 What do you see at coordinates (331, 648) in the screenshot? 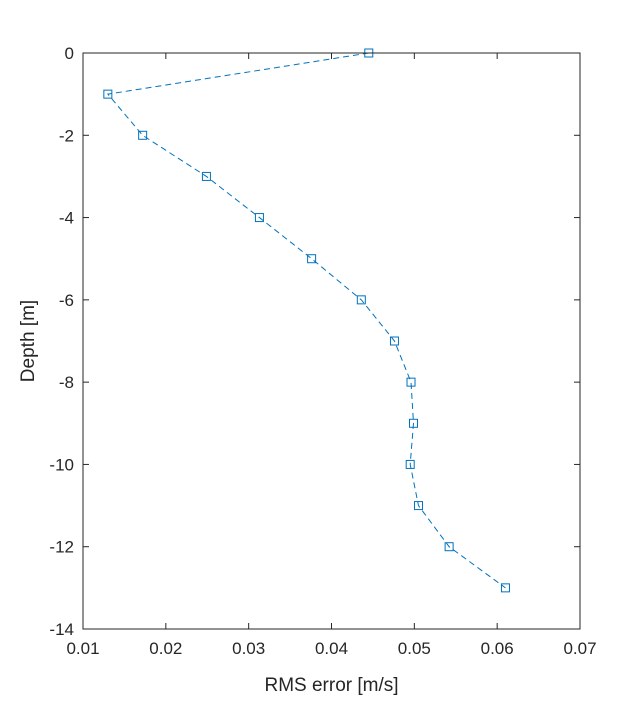
I see `x-tick-label: 0.04` at bounding box center [331, 648].